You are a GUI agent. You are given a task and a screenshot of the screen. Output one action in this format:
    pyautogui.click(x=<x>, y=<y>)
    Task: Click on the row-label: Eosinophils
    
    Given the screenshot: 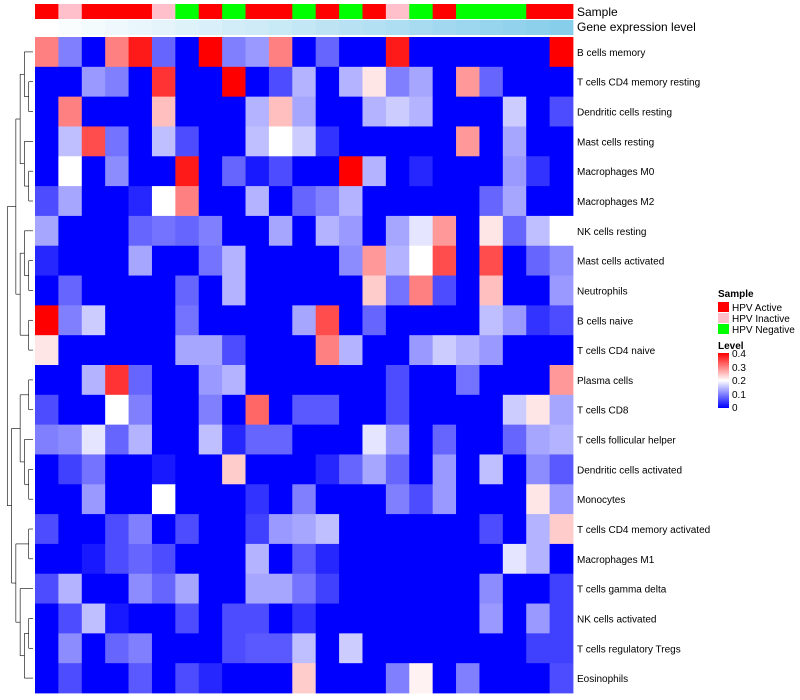 What is the action you would take?
    pyautogui.click(x=602, y=679)
    